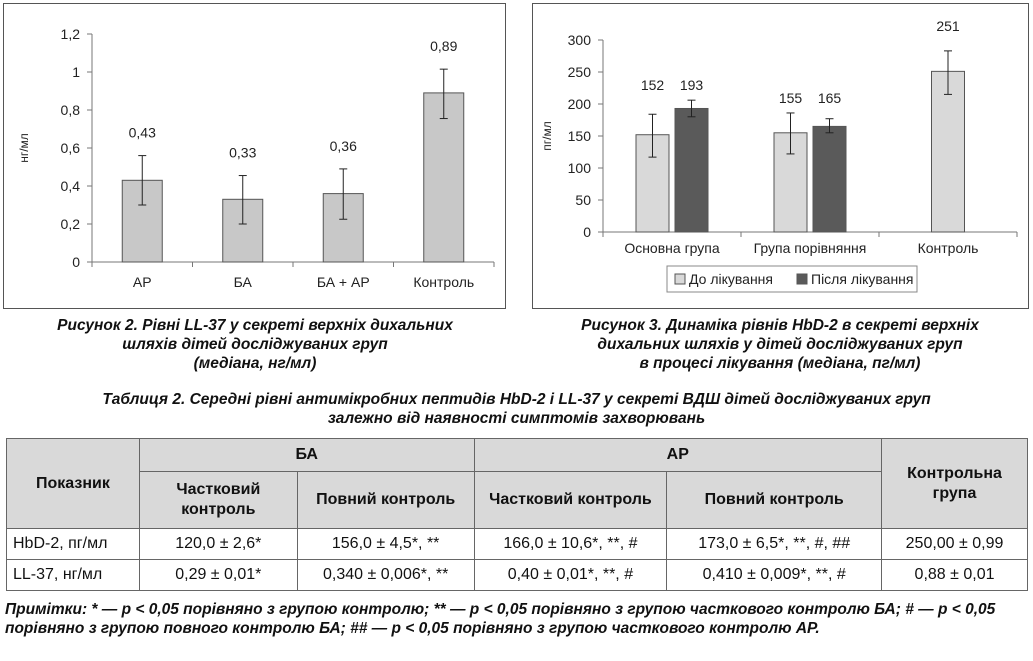 The width and height of the screenshot is (1033, 661). I want to click on legend-label-after: Після лікування, so click(862, 279).